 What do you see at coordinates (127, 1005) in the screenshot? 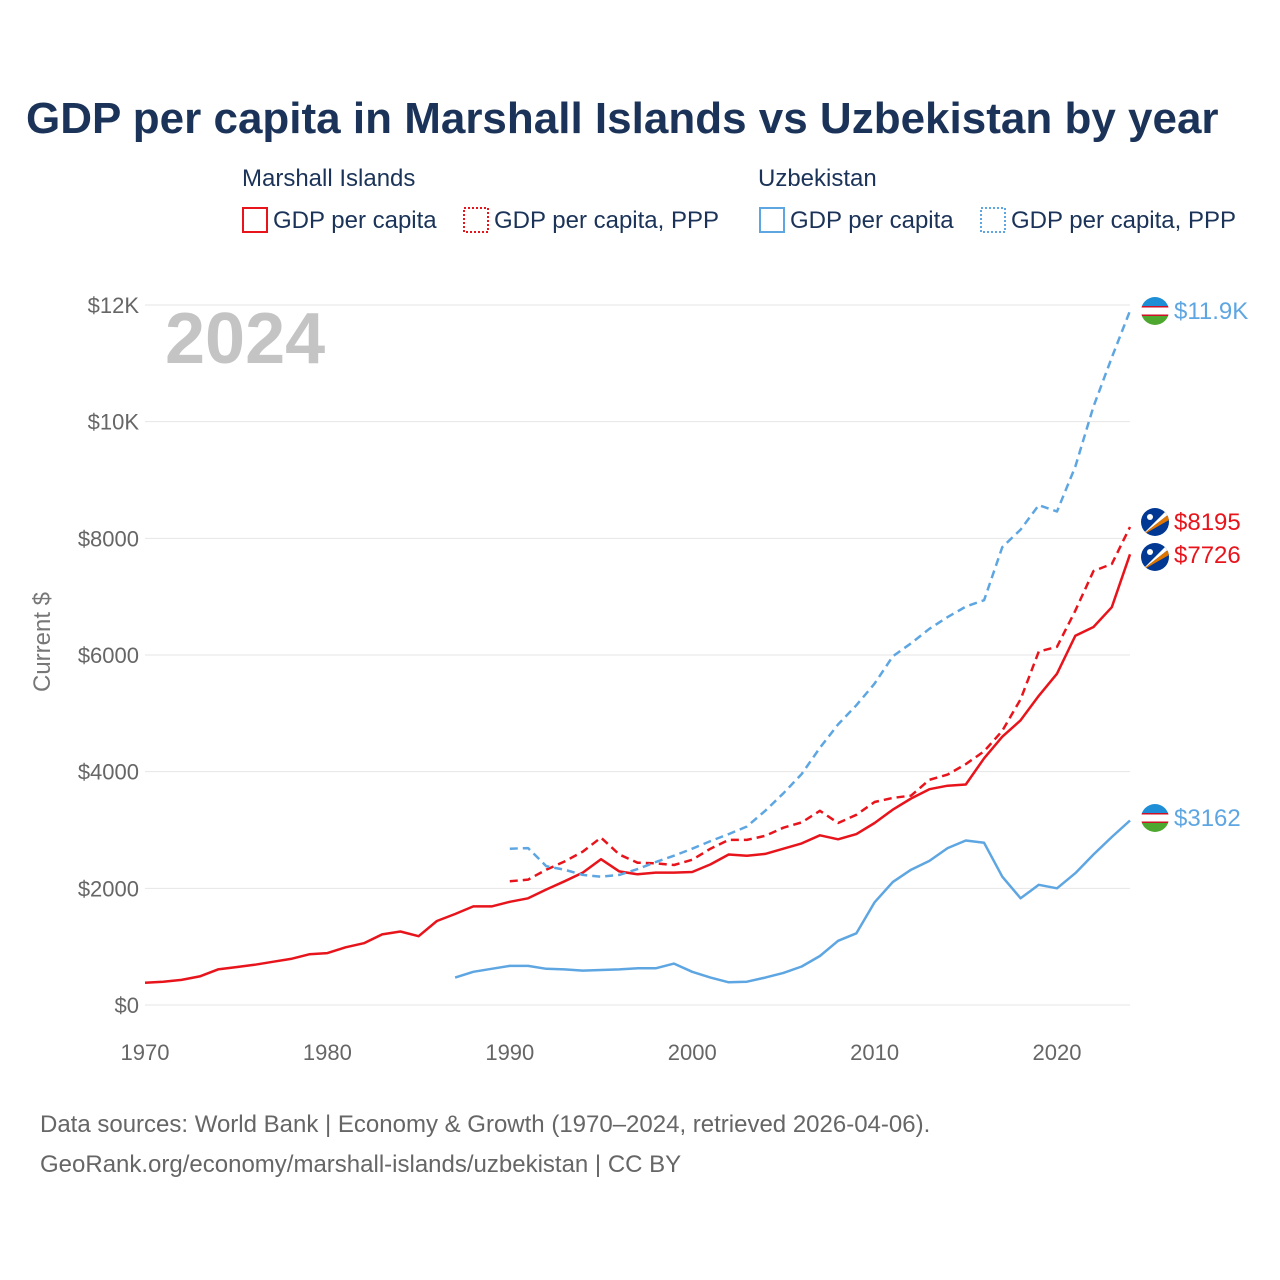
I see `y-tick-label: $0` at bounding box center [127, 1005].